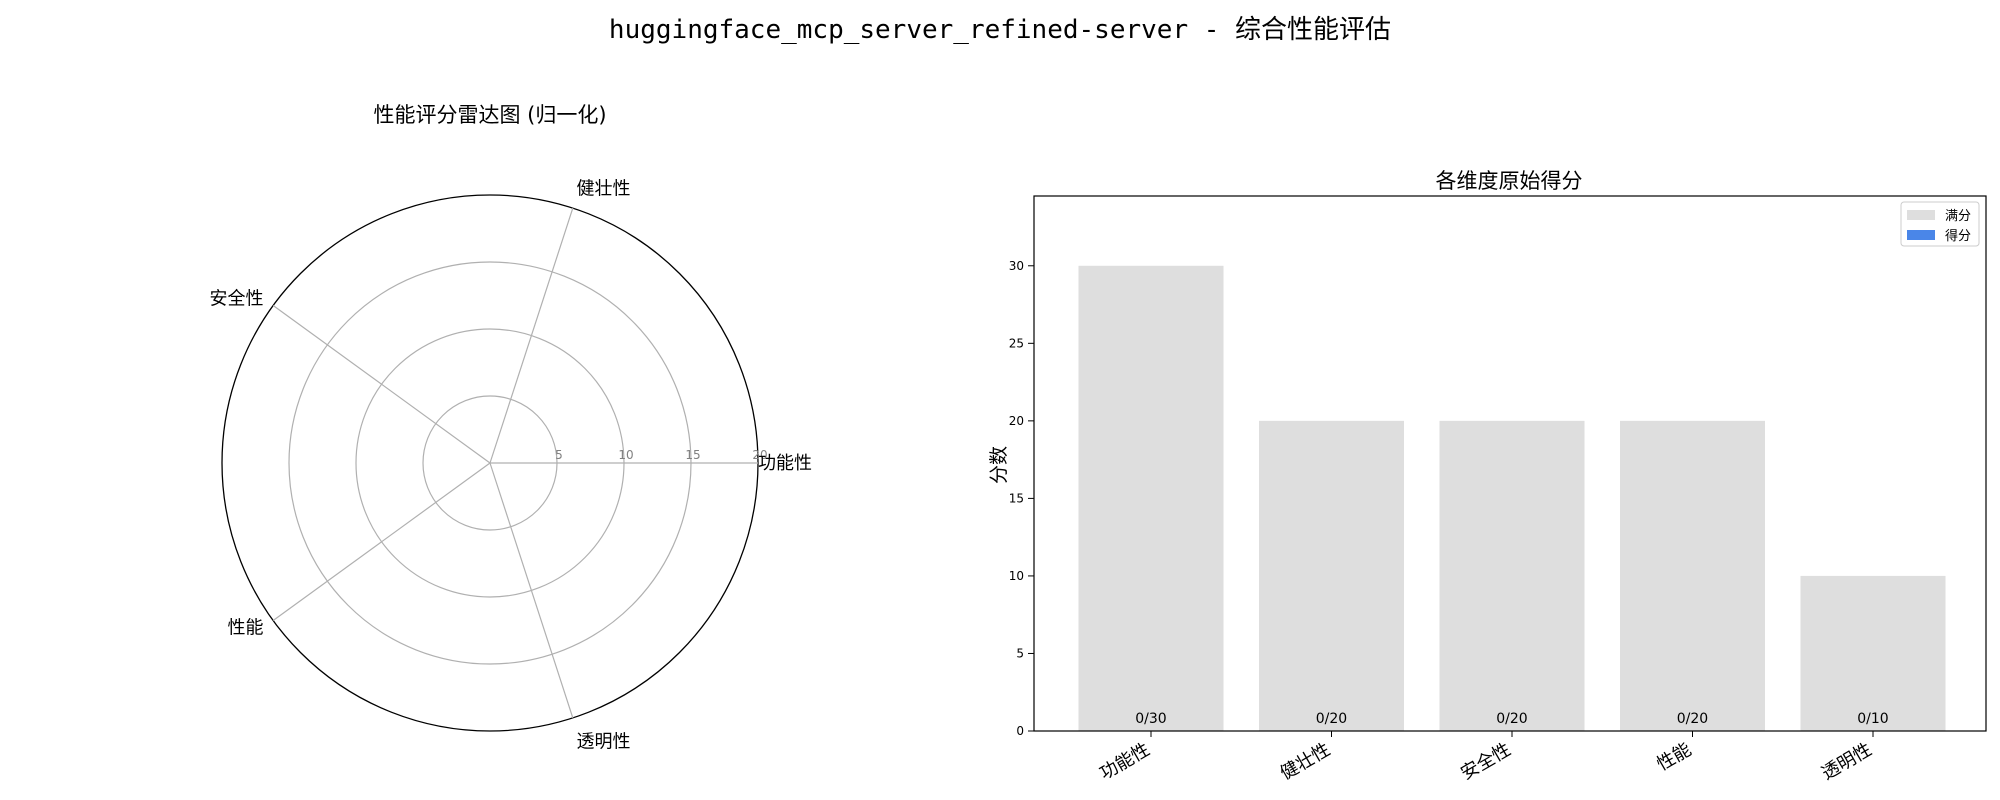  Describe the element at coordinates (1509, 181) in the screenshot. I see `bar-chart-title: 各维度原始得分` at that location.